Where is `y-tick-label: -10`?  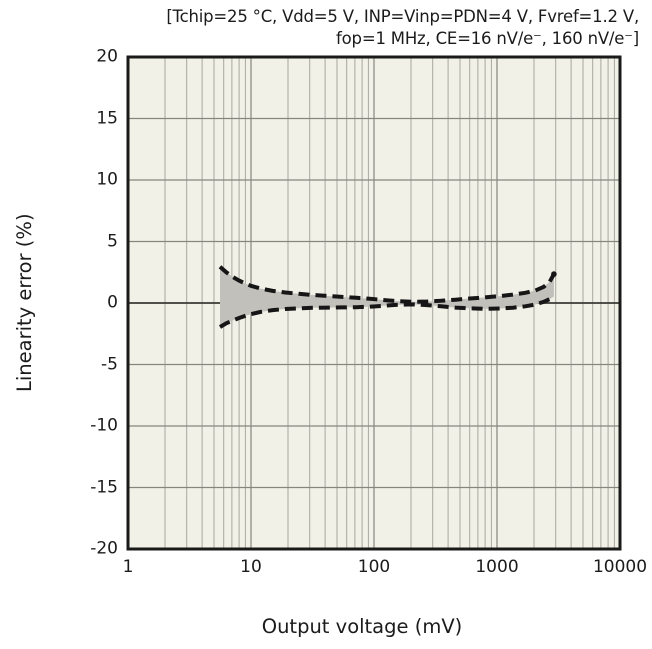 y-tick-label: -10 is located at coordinates (104, 425).